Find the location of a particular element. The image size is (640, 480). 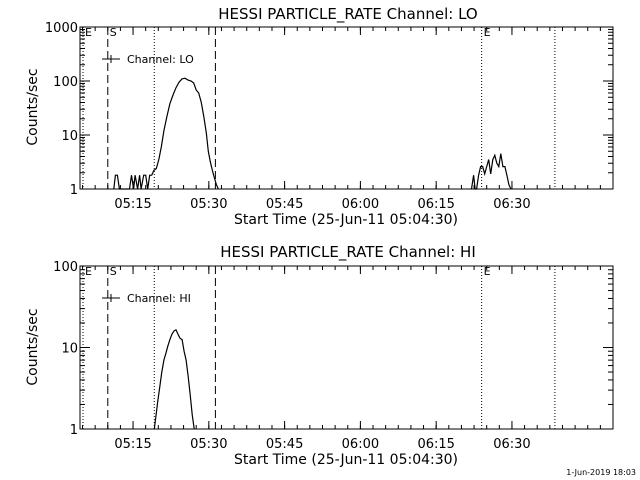

legend: Channel: HI is located at coordinates (146, 298).